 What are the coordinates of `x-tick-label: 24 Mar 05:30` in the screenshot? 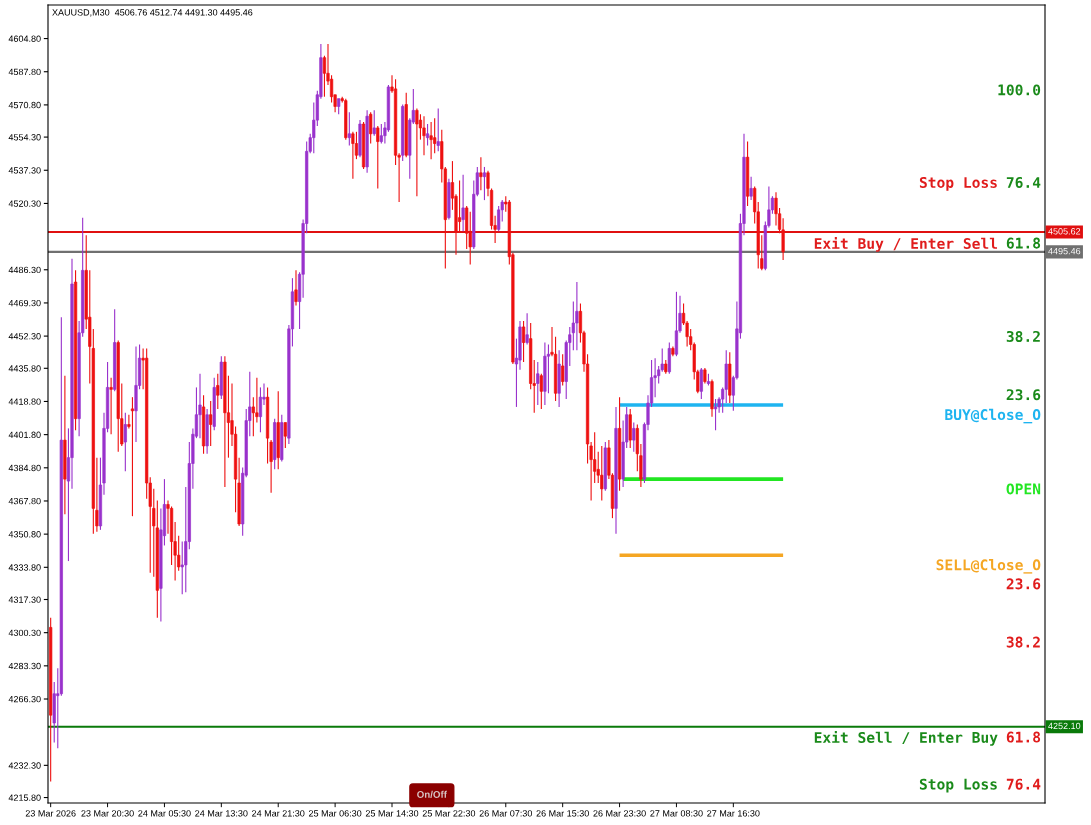 It's located at (164, 813).